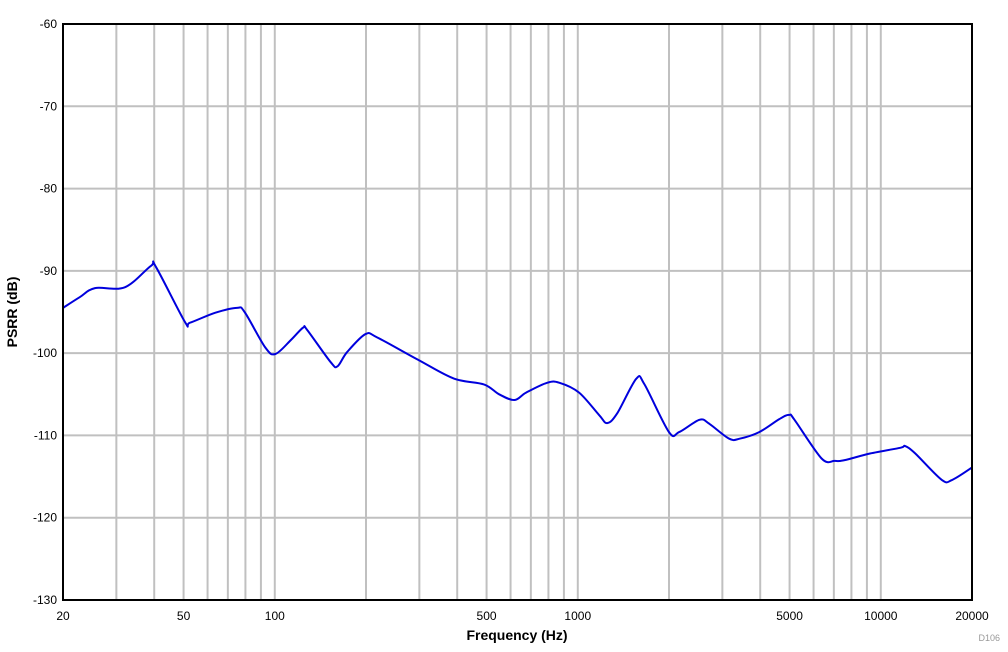 The width and height of the screenshot is (1008, 652). What do you see at coordinates (972, 616) in the screenshot?
I see `x-tick-label: 20000` at bounding box center [972, 616].